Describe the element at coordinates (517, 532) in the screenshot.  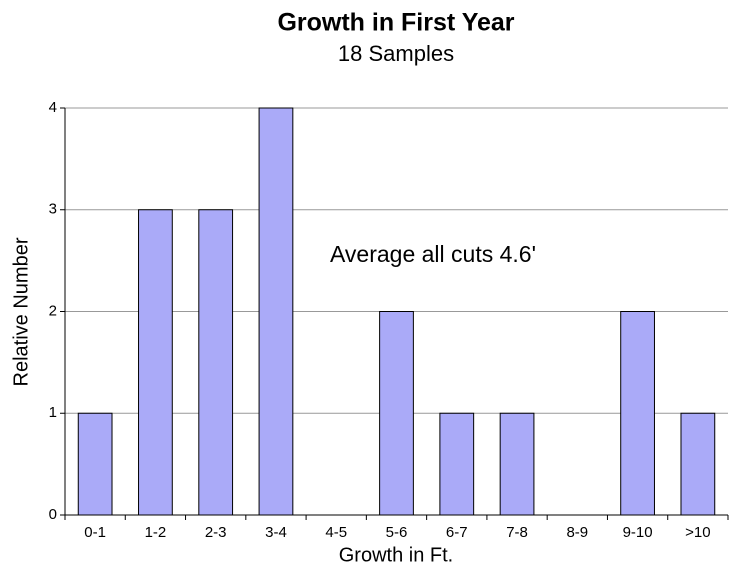
I see `x-tick-label: 7-8` at that location.